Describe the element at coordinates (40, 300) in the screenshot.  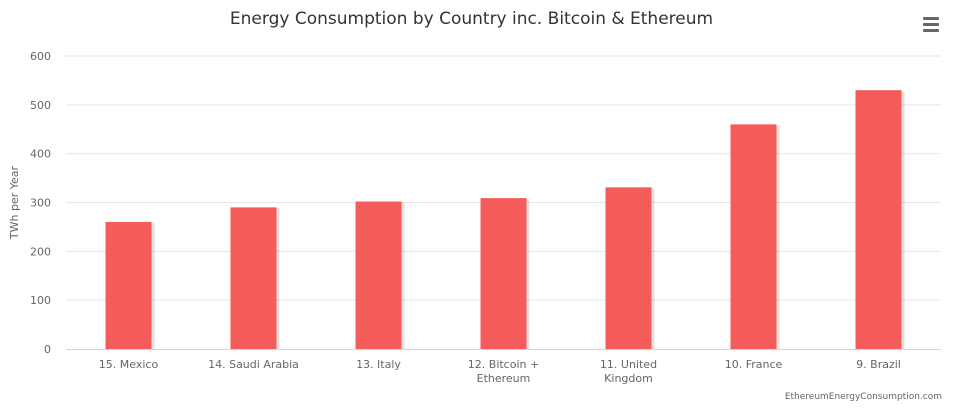
I see `y-tick-label: 100` at that location.